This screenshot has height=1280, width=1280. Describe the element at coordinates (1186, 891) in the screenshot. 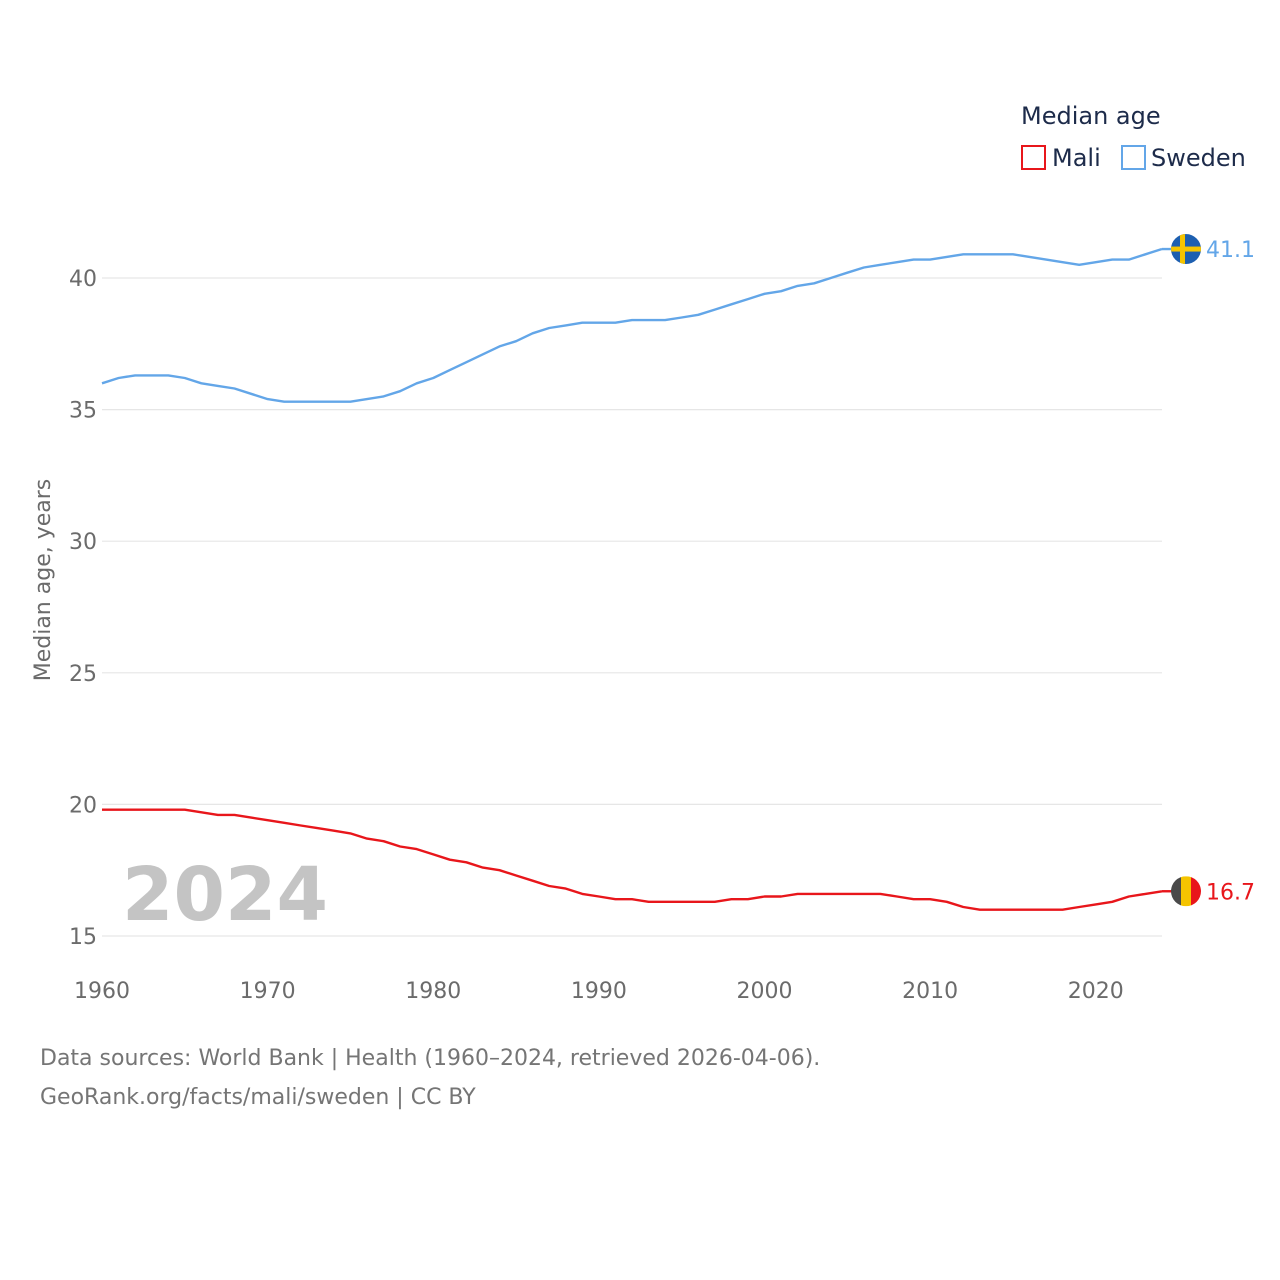

I see `mali-flag-icon` at that location.